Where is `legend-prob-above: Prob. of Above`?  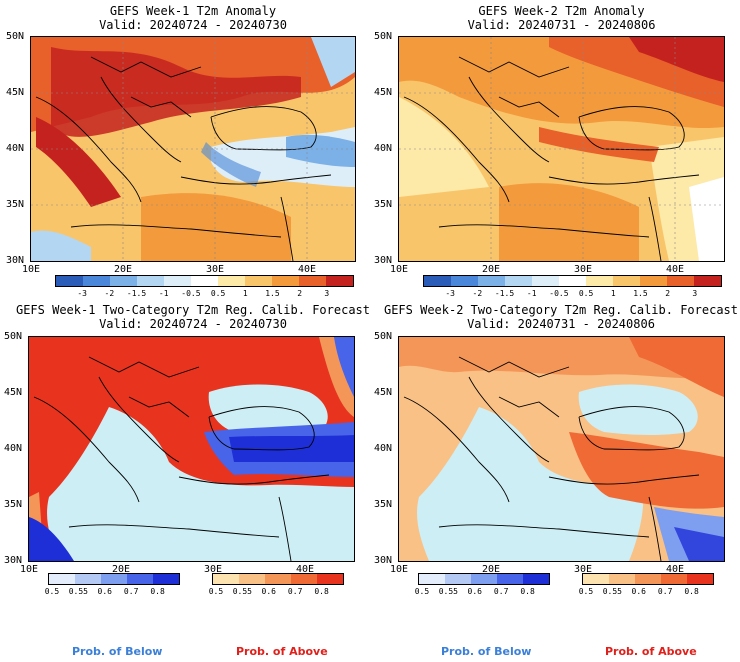
legend-prob-above: Prob. of Above is located at coordinates (282, 651).